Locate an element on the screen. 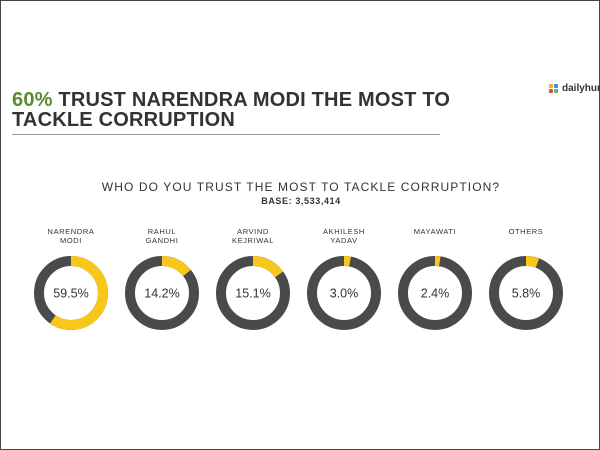  category-label: KEJRIWAL is located at coordinates (253, 240).